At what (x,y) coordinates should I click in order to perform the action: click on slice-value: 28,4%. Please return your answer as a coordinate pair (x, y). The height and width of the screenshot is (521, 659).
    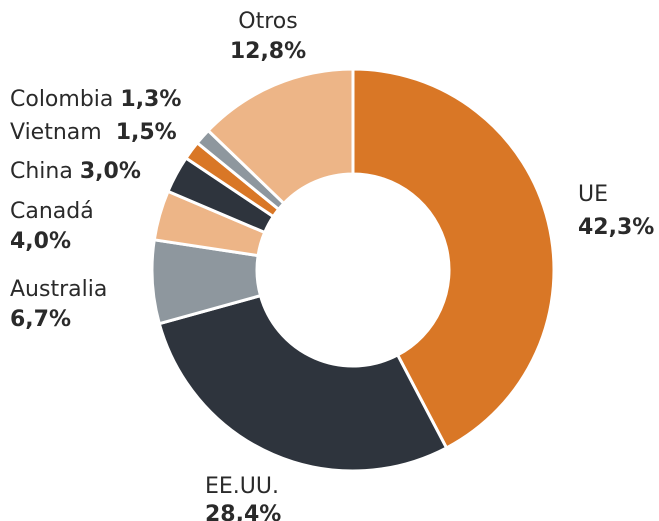
    Looking at the image, I should click on (243, 511).